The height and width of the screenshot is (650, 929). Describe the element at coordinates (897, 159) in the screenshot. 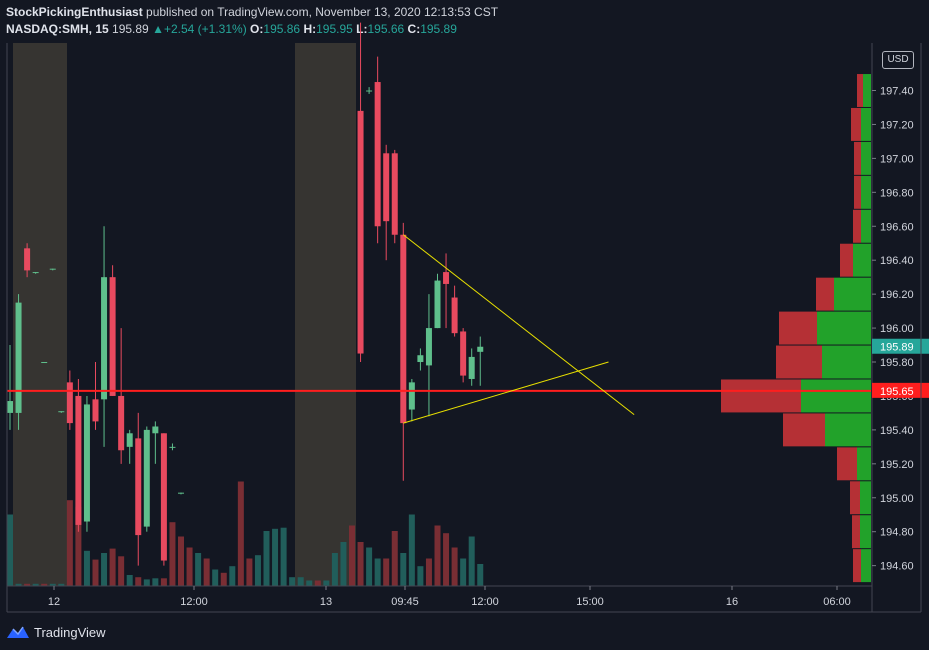

I see `price-tick-label: 197.00` at that location.